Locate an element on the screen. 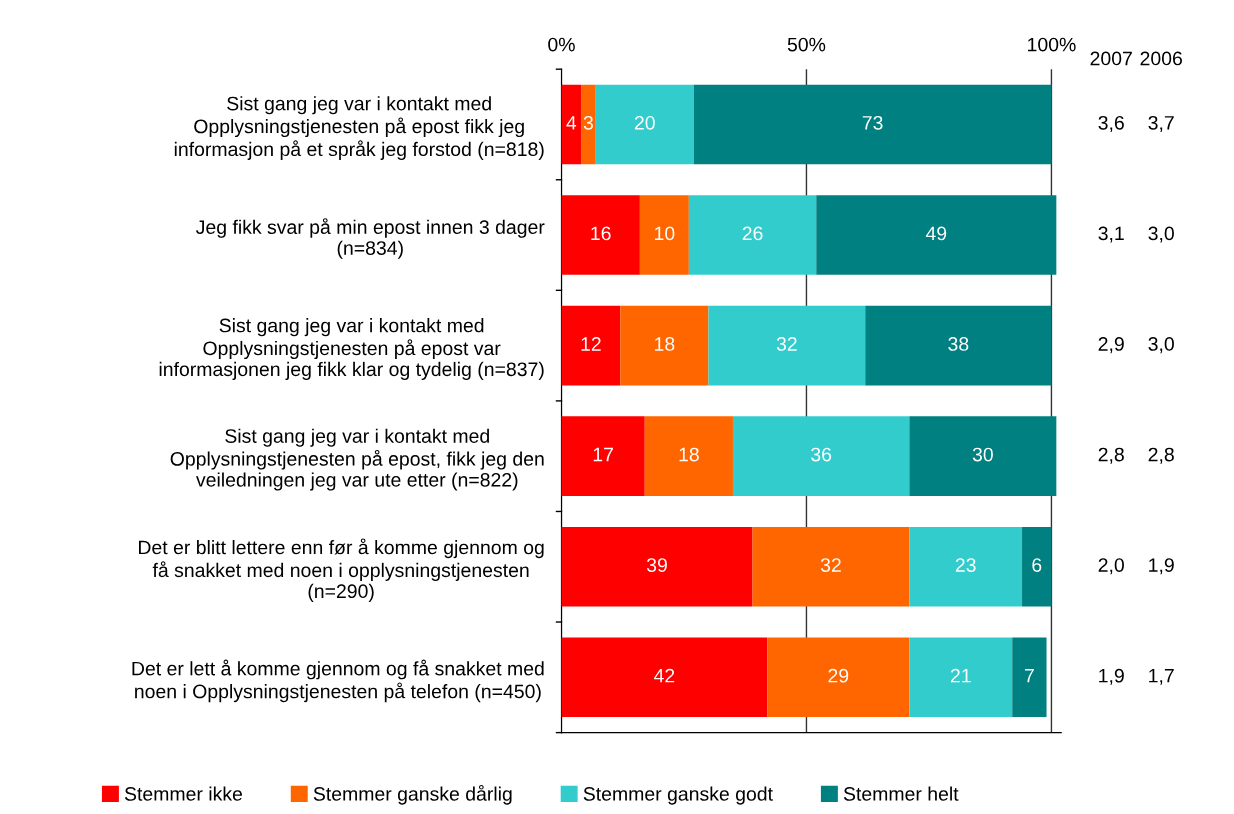  legend-label: Stemmer ganske dårlig is located at coordinates (412, 794).